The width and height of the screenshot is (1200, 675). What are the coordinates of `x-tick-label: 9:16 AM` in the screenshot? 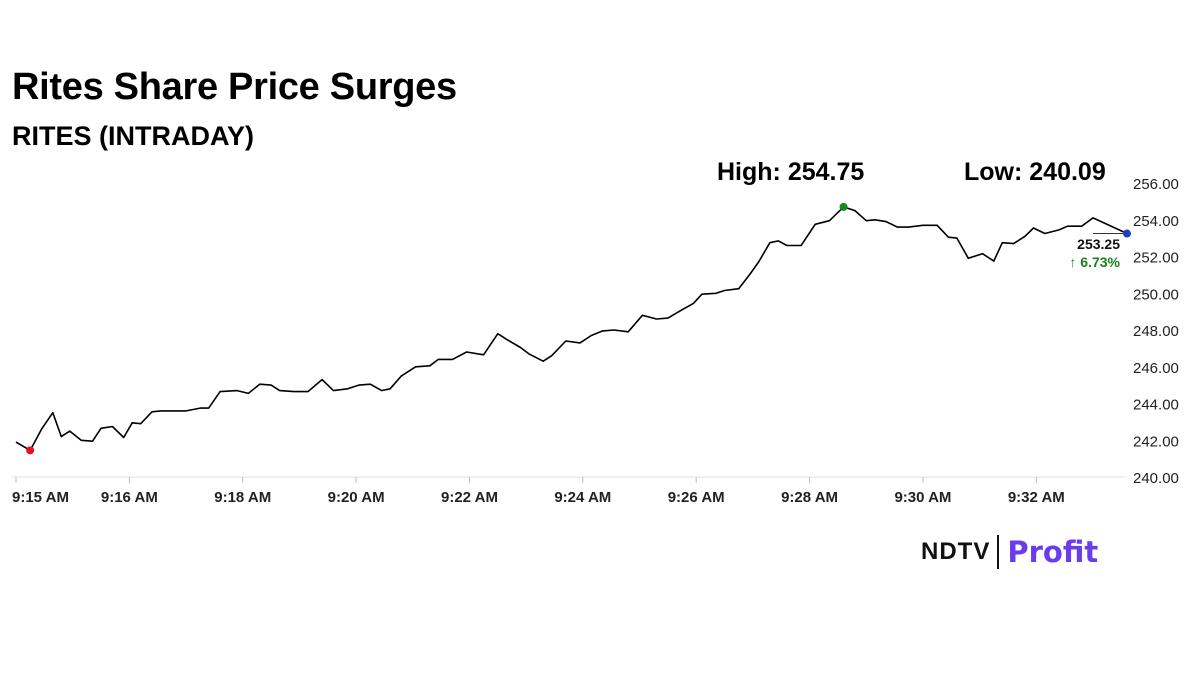 It's located at (129, 497).